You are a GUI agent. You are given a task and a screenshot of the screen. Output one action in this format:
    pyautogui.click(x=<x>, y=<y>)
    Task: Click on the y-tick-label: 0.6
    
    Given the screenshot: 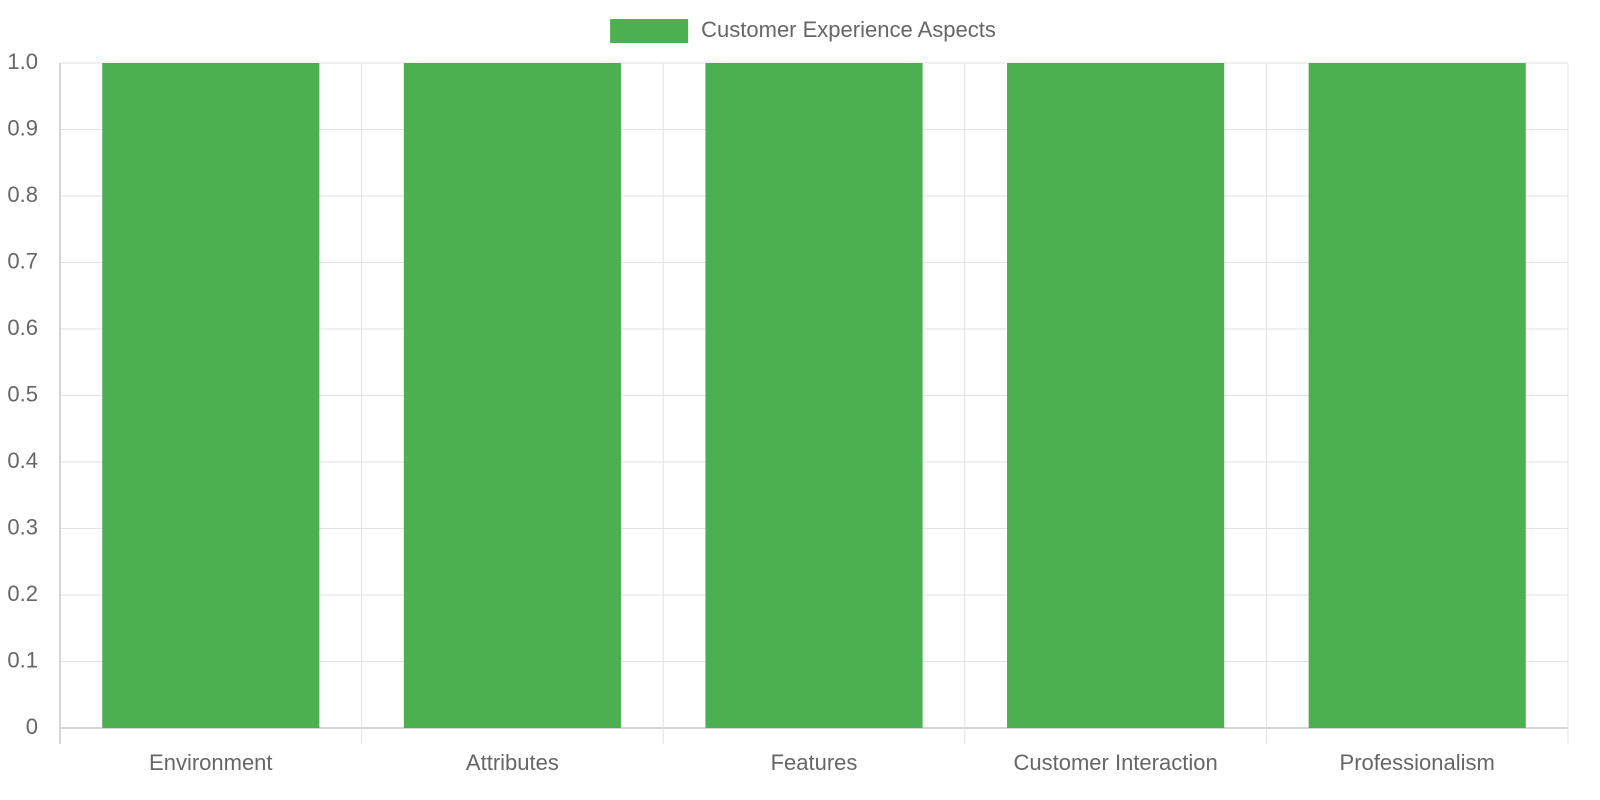 What is the action you would take?
    pyautogui.click(x=22, y=327)
    